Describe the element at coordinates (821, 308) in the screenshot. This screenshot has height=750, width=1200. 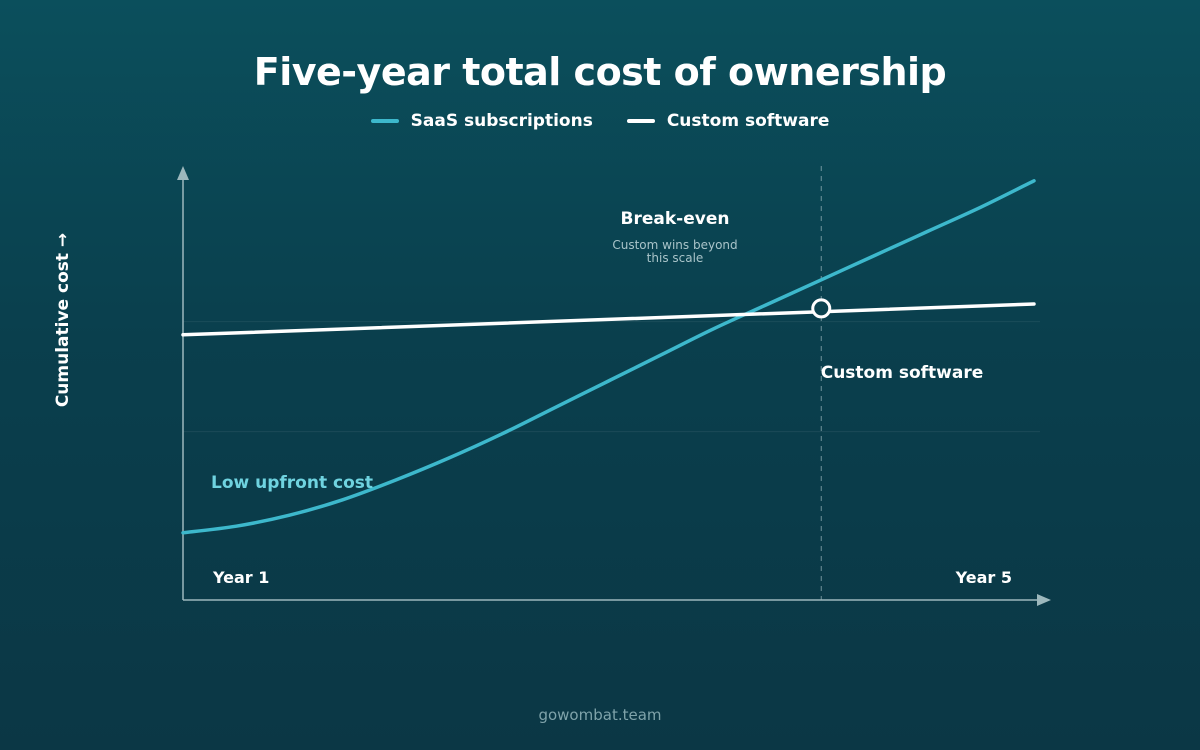
I see `break-even-point` at that location.